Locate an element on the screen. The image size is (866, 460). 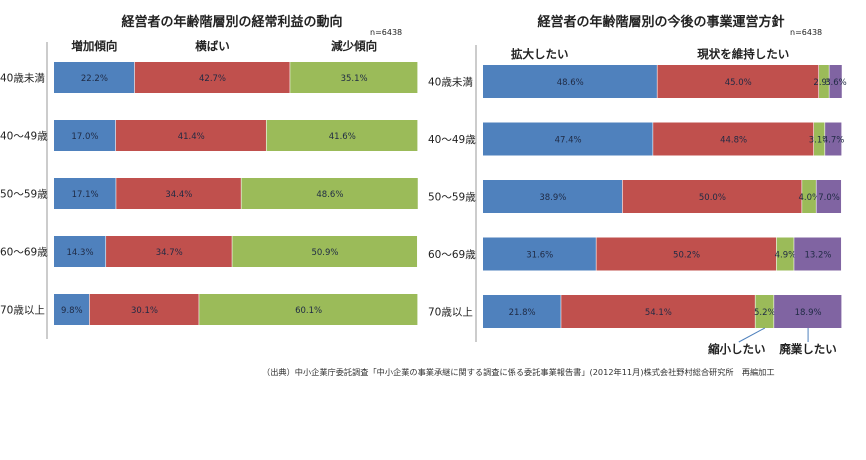
profit-data-label: 14.3% is located at coordinates (80, 253).